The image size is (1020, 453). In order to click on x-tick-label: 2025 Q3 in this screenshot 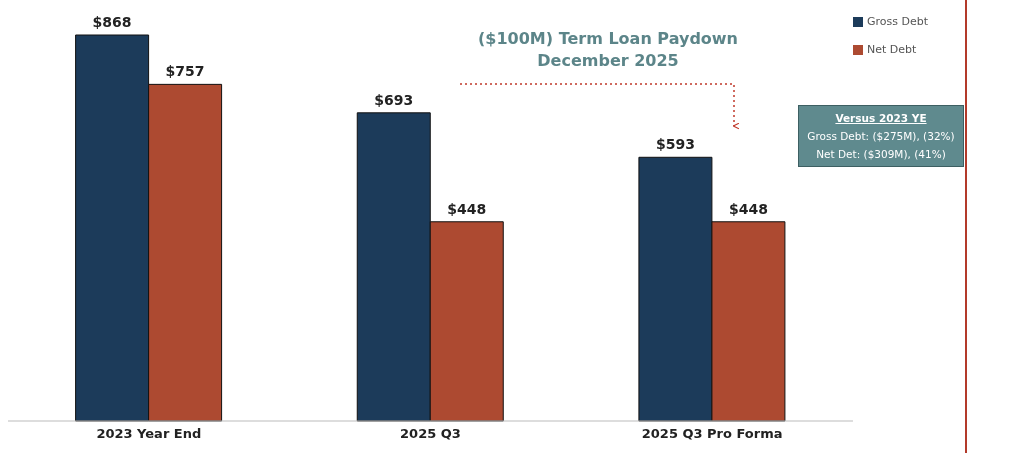, I will do `click(430, 434)`.